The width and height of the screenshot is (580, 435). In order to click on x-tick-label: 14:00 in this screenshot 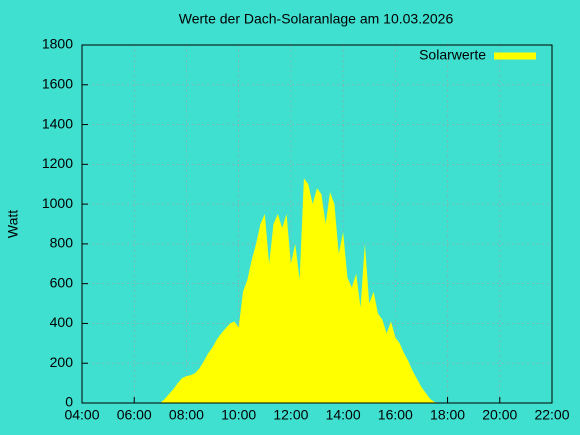, I will do `click(343, 415)`.